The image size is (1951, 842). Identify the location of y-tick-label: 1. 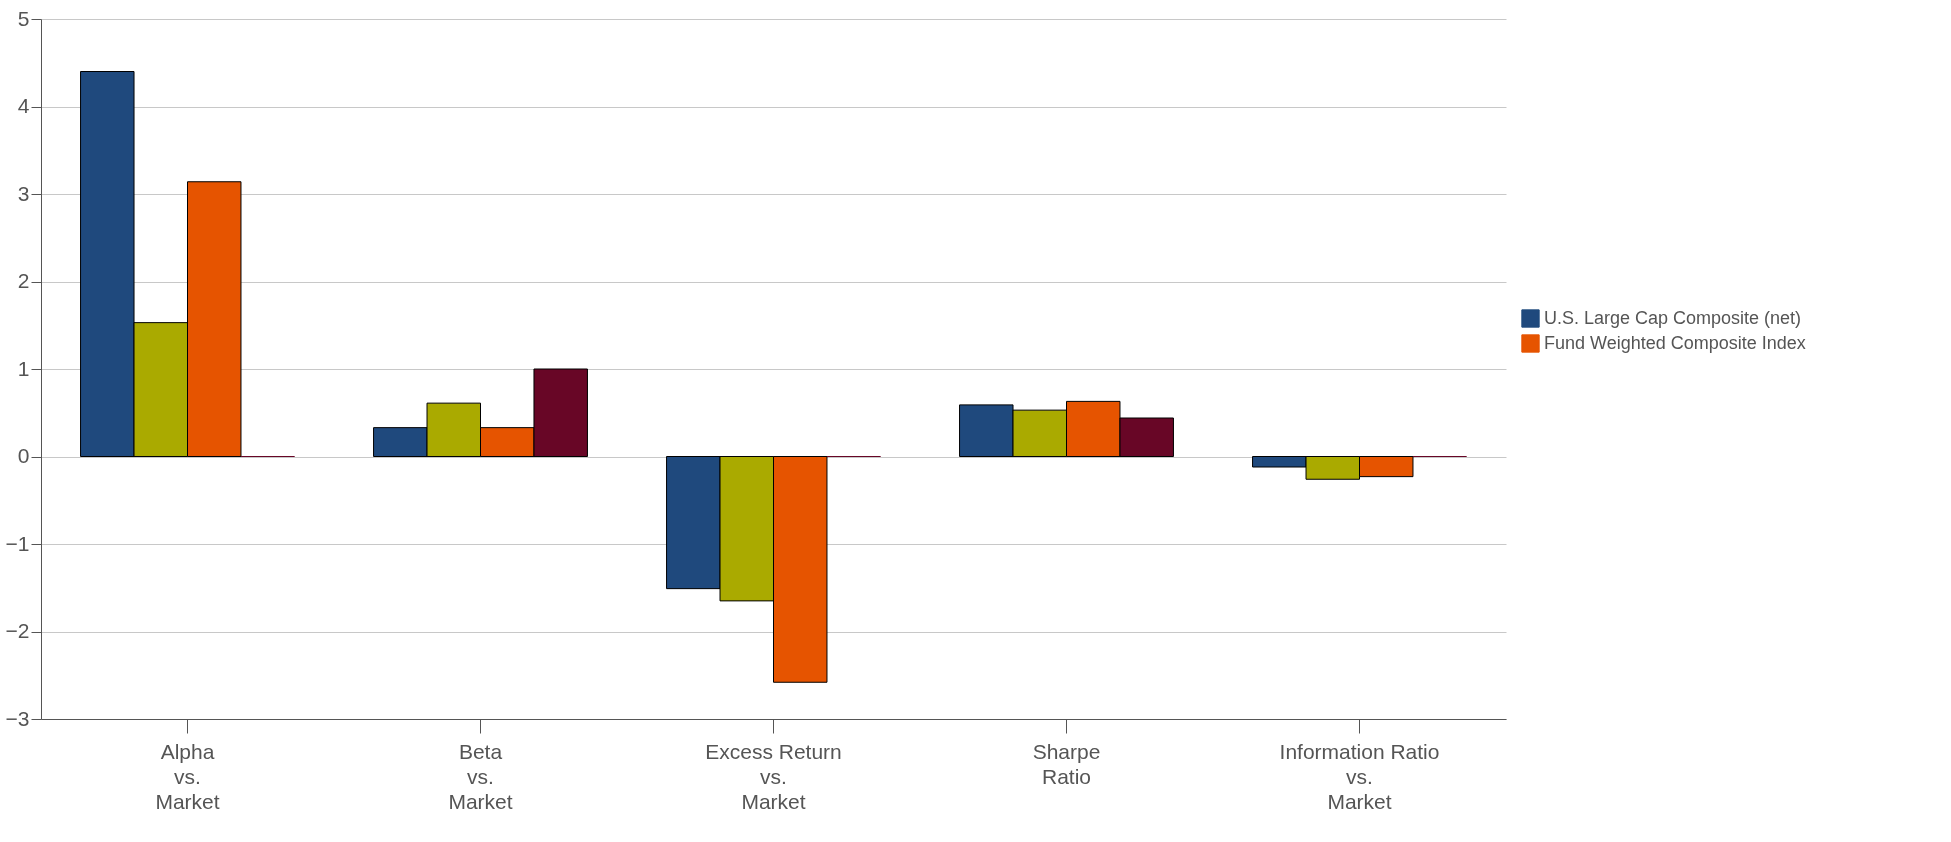
(23, 368).